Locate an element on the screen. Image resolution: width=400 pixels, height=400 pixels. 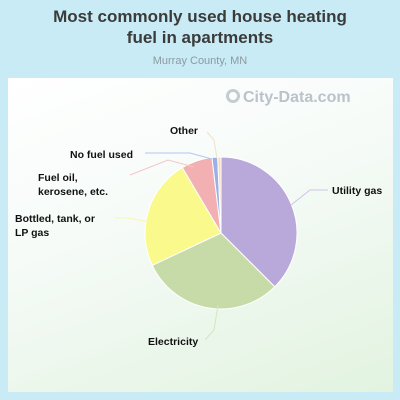
watermark: City-Data.com is located at coordinates (288, 98).